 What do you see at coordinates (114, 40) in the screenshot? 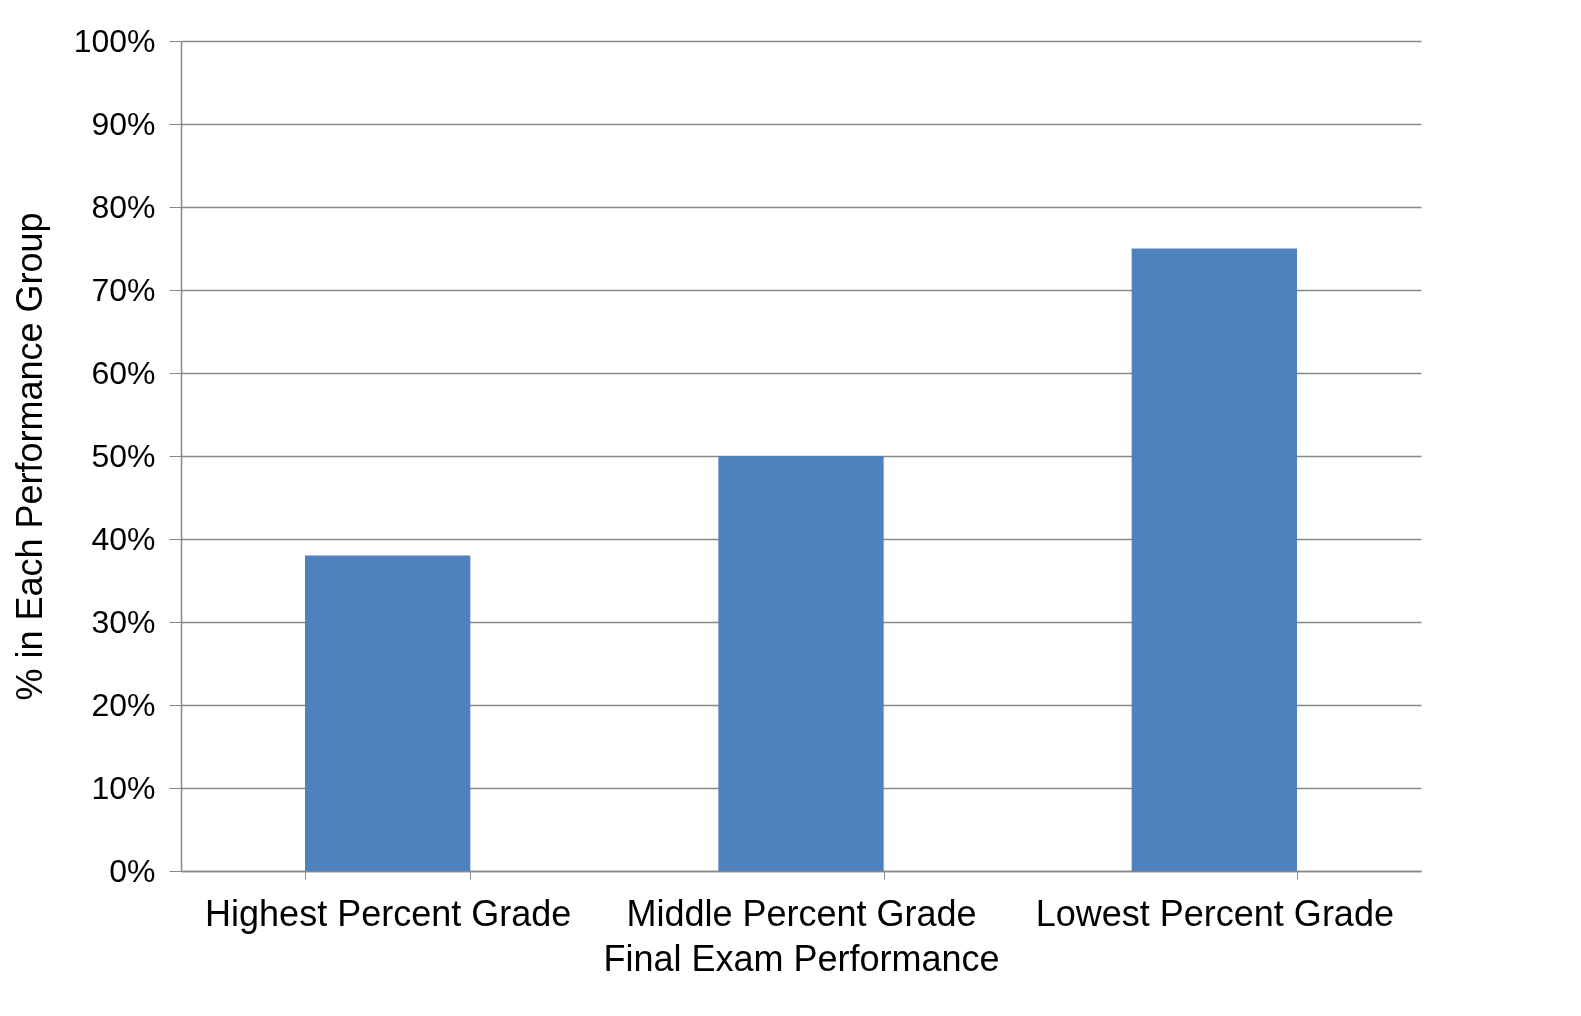
I see `y-tick-label: 100%` at bounding box center [114, 40].